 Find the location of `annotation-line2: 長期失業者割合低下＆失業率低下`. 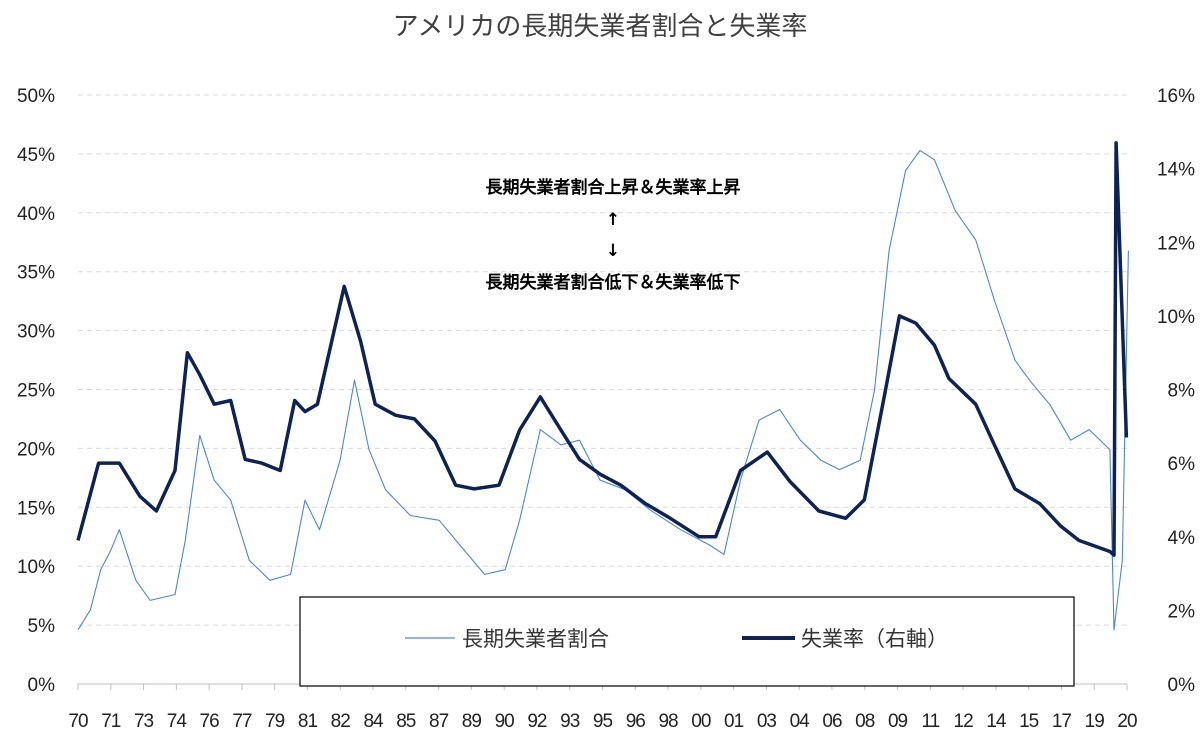

annotation-line2: 長期失業者割合低下＆失業率低下 is located at coordinates (613, 282).